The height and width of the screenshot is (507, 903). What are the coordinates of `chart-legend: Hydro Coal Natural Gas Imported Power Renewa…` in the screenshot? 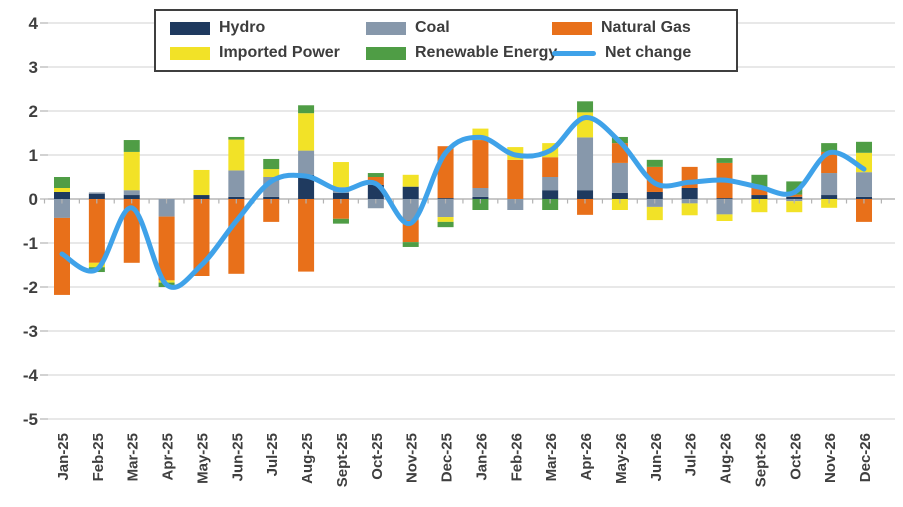 It's located at (446, 40).